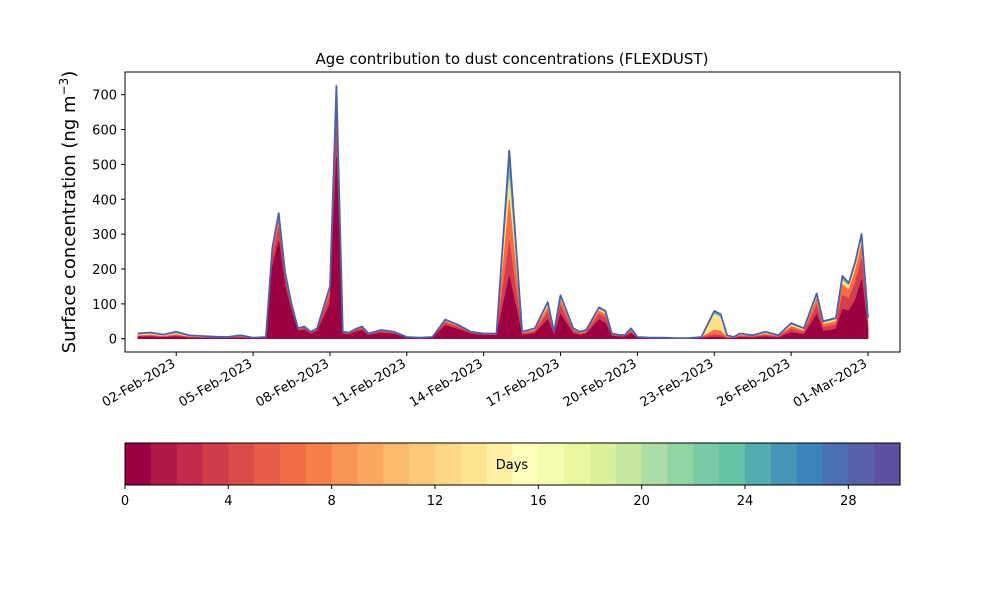 The width and height of the screenshot is (1000, 600). What do you see at coordinates (523, 383) in the screenshot?
I see `x-tick-label-2023-02-17: 17-Feb-2023` at bounding box center [523, 383].